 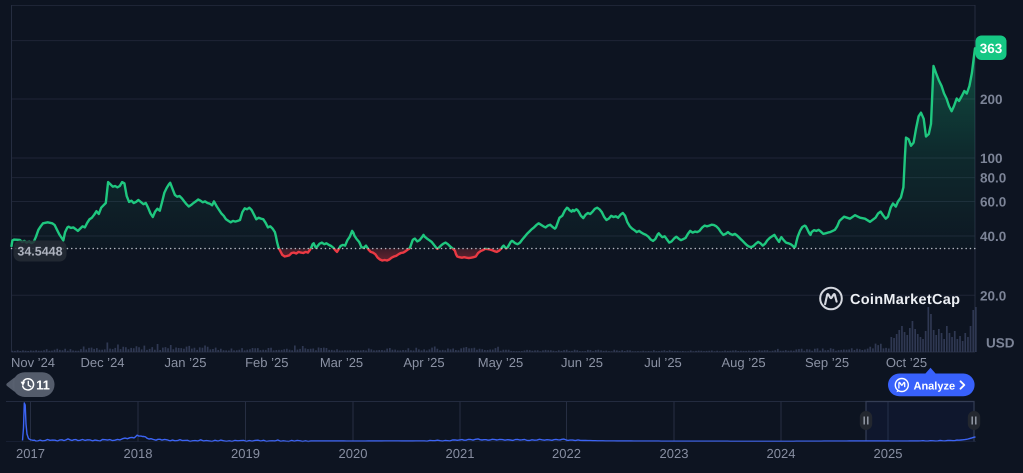 I want to click on svg-text: 2021, so click(x=460, y=453).